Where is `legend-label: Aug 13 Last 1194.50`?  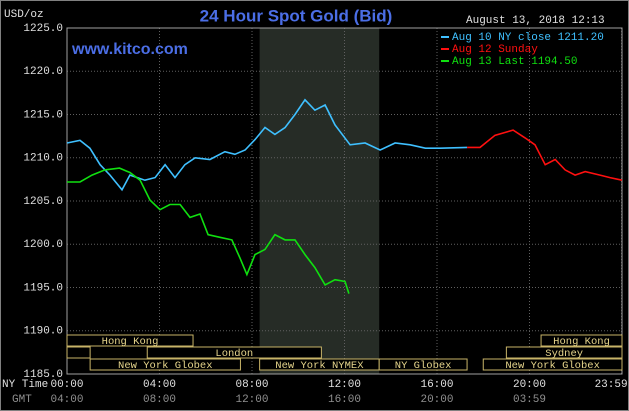
legend-label: Aug 13 Last 1194.50 is located at coordinates (514, 62).